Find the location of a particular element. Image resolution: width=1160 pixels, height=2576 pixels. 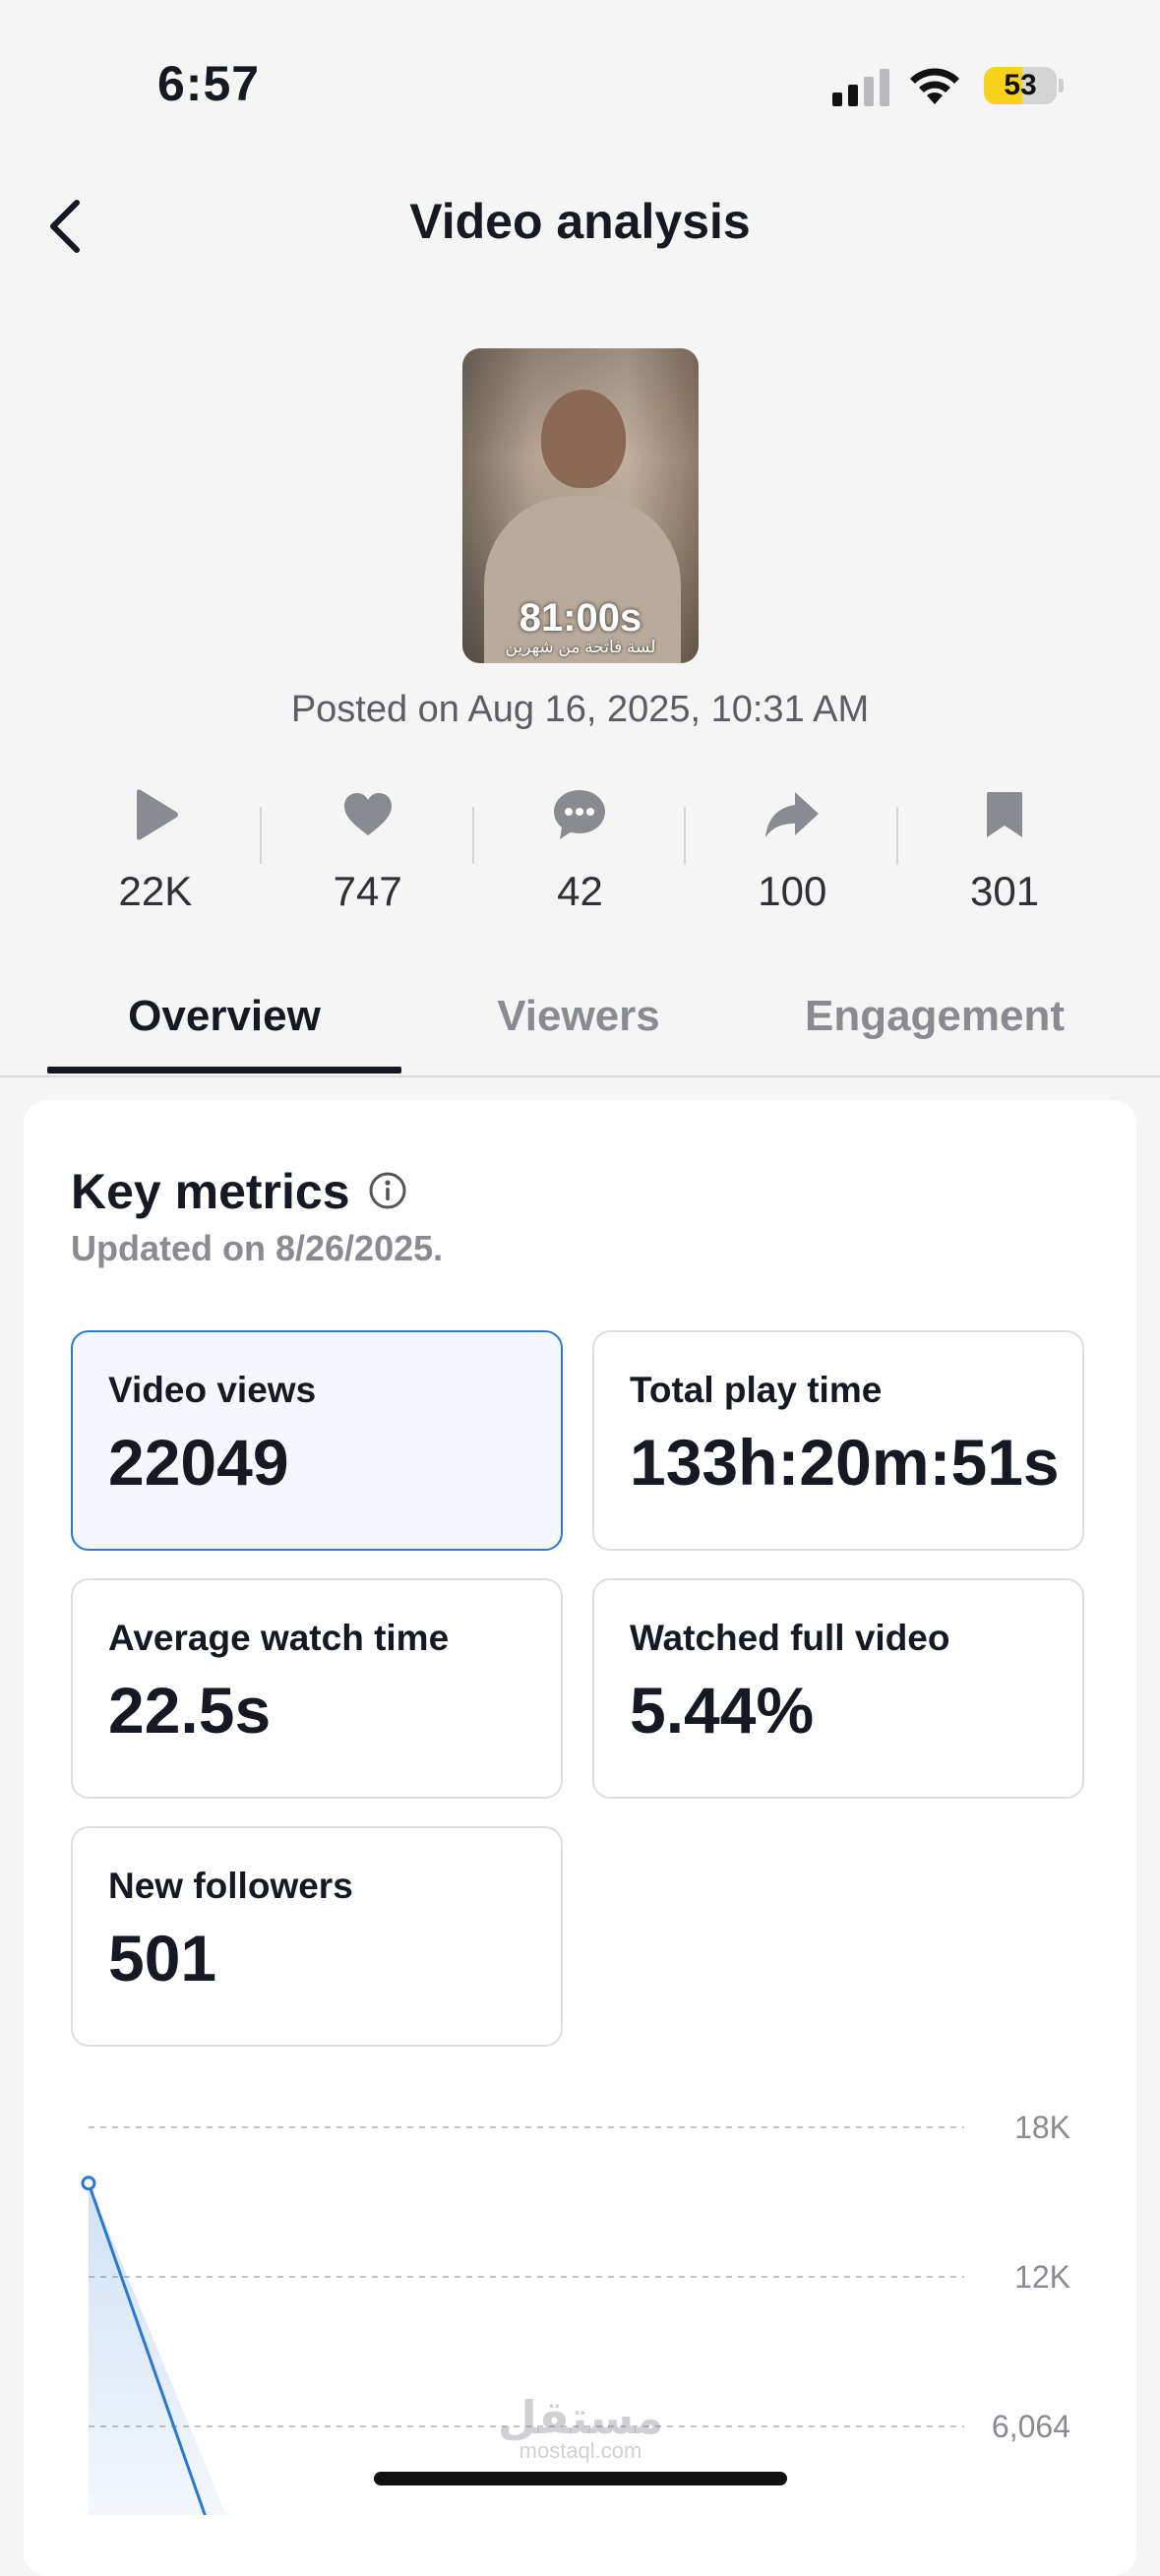

play-icon is located at coordinates (155, 814).